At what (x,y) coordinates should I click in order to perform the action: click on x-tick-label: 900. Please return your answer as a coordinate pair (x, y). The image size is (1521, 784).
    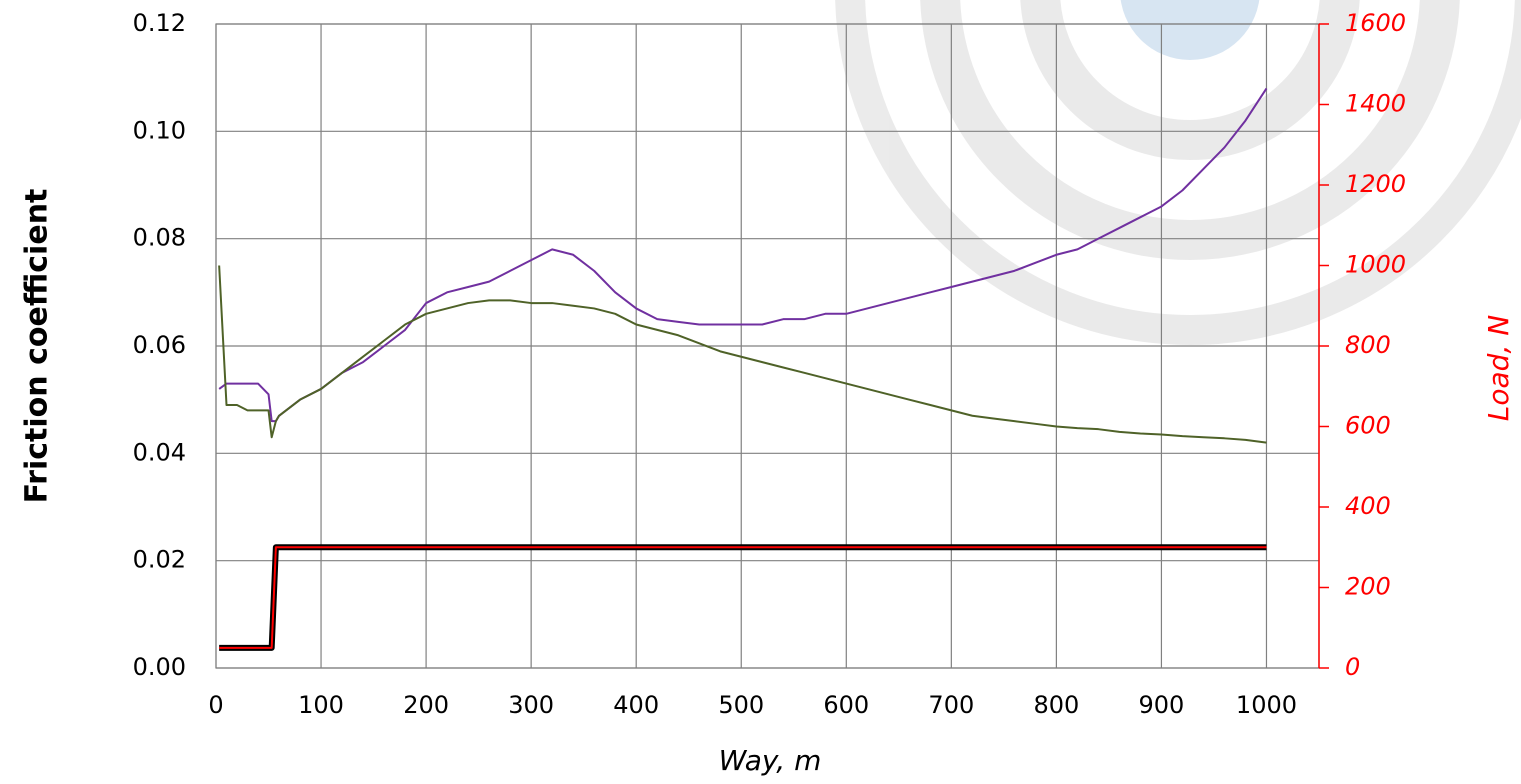
    Looking at the image, I should click on (1162, 705).